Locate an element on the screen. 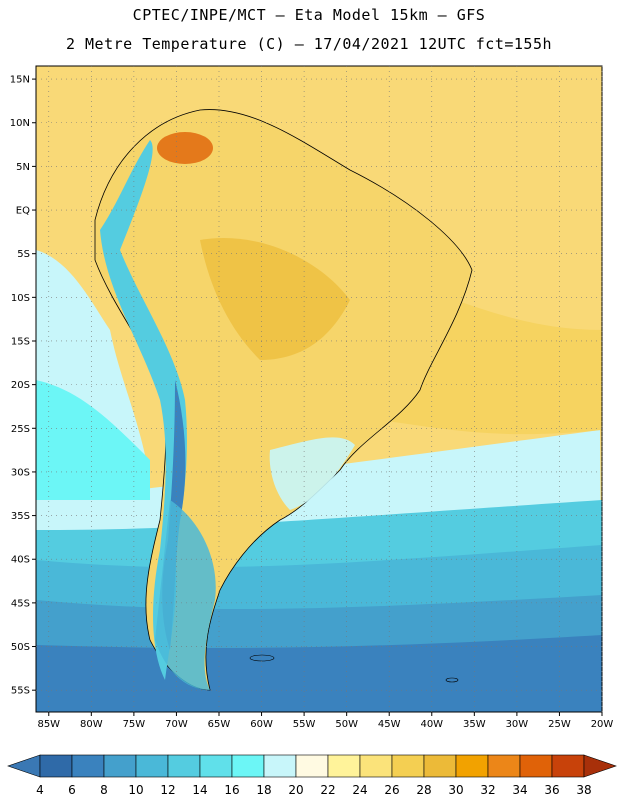 The height and width of the screenshot is (800, 618). colorbar-label: 20 is located at coordinates (295, 790).